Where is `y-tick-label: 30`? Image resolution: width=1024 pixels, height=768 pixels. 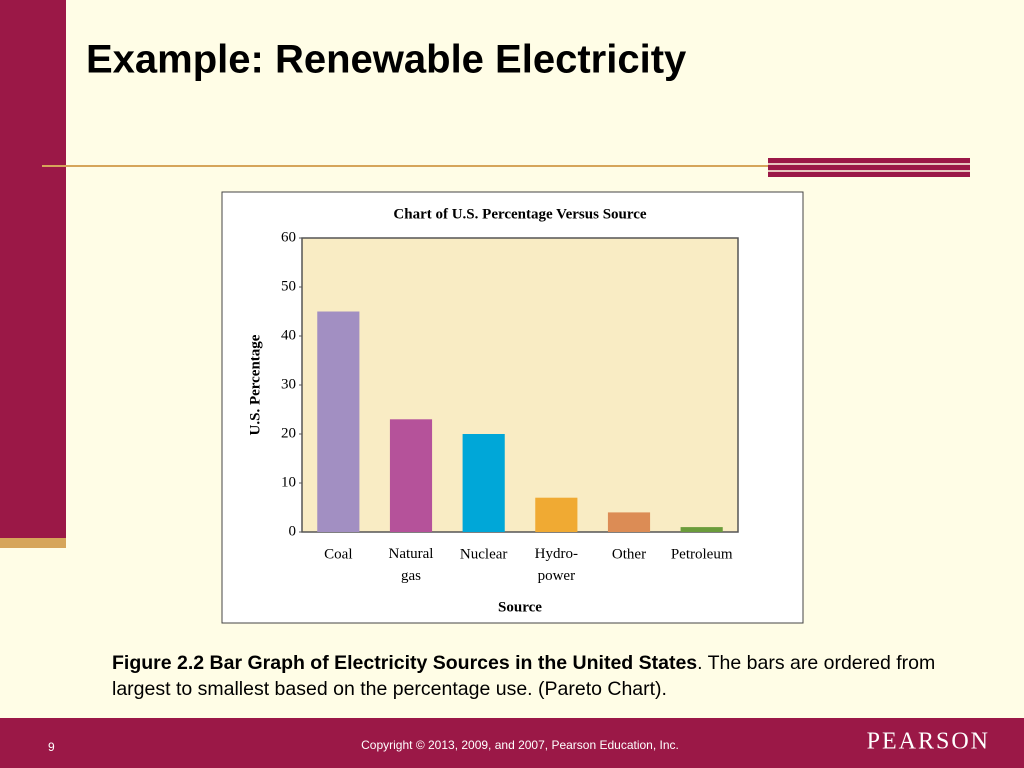 y-tick-label: 30 is located at coordinates (288, 384).